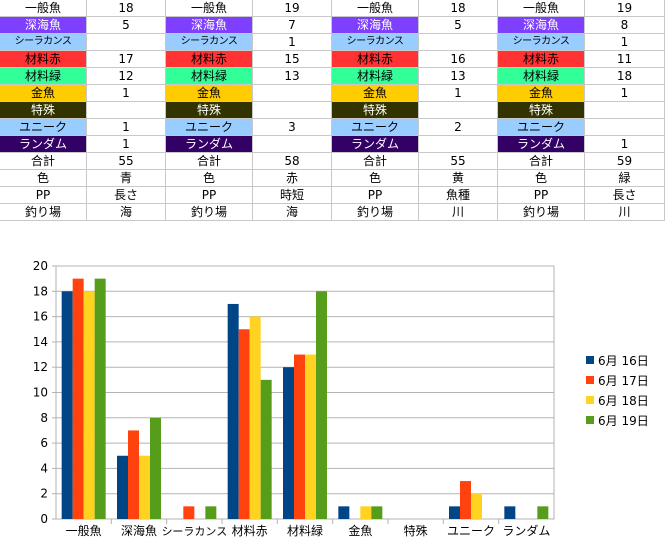 The width and height of the screenshot is (665, 552). I want to click on value-cell: 緑, so click(625, 178).